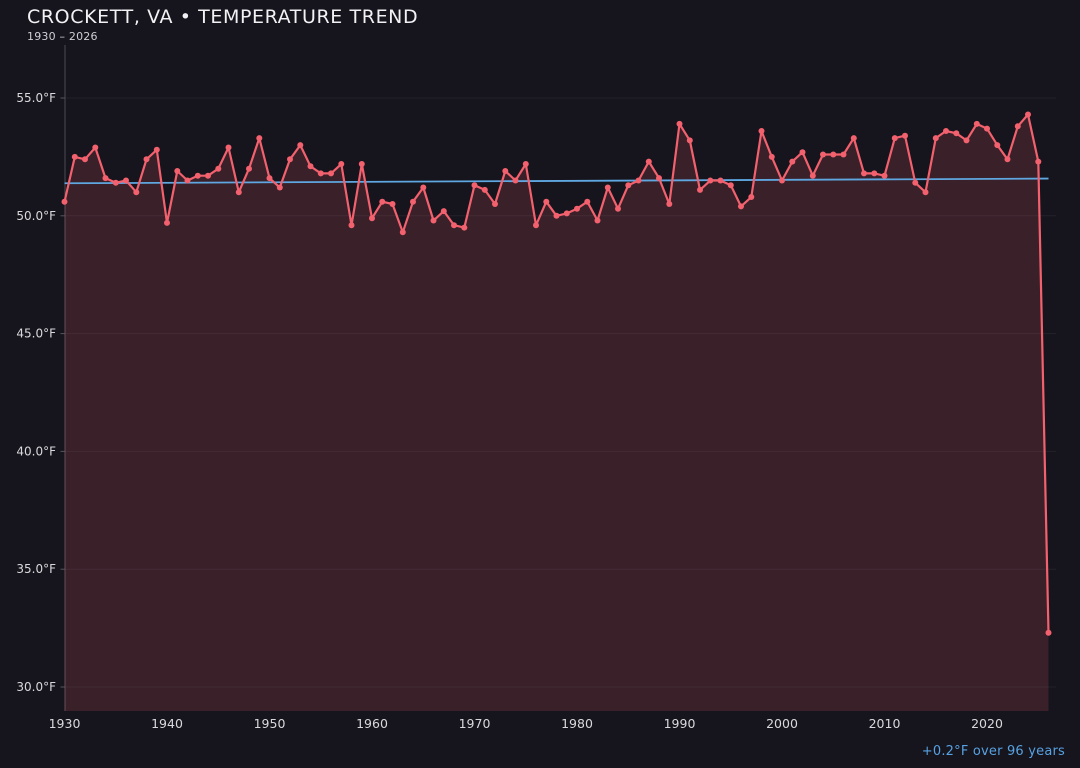 The height and width of the screenshot is (768, 1080). What do you see at coordinates (475, 723) in the screenshot?
I see `x-tick-label: 1970` at bounding box center [475, 723].